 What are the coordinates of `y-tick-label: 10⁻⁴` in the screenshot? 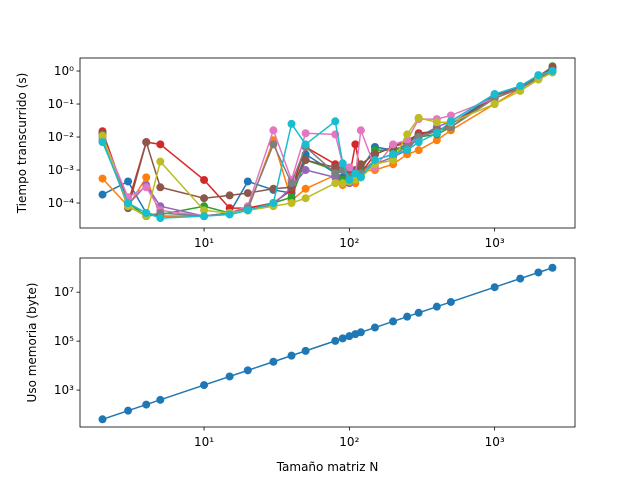 It's located at (61, 203).